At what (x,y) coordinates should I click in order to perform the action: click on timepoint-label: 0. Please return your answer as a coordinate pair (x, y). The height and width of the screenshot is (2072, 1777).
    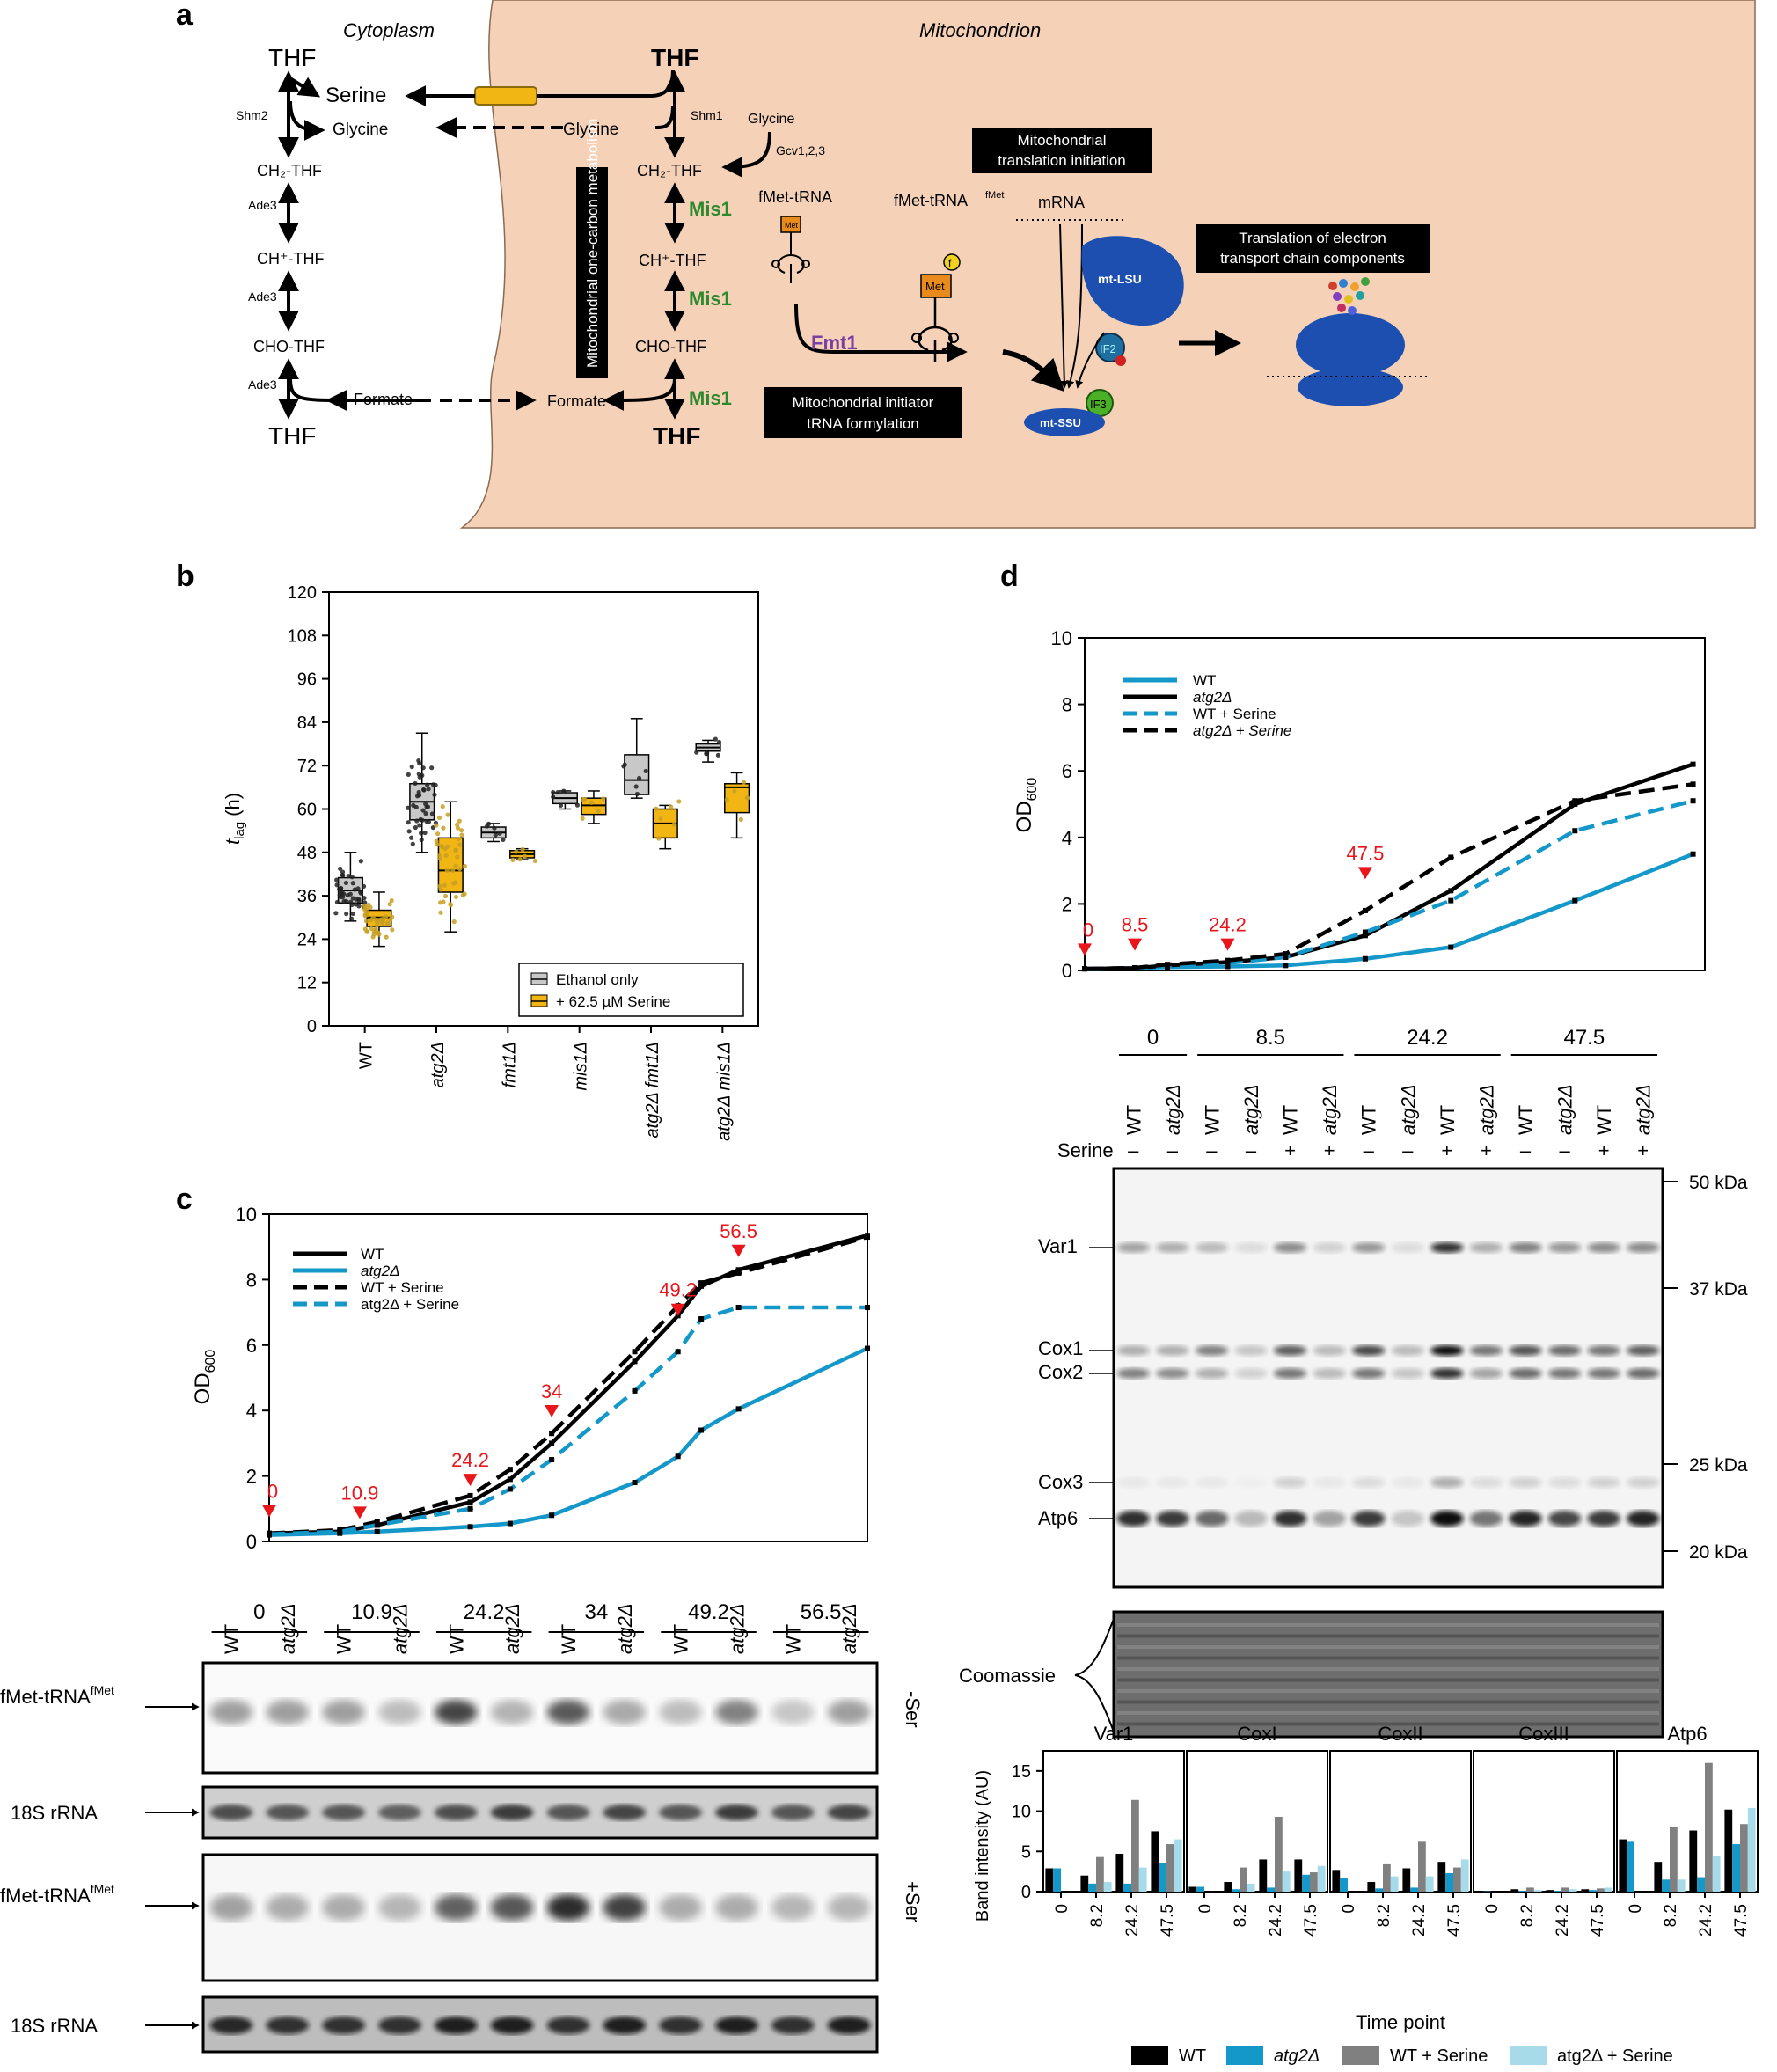
    Looking at the image, I should click on (1153, 1038).